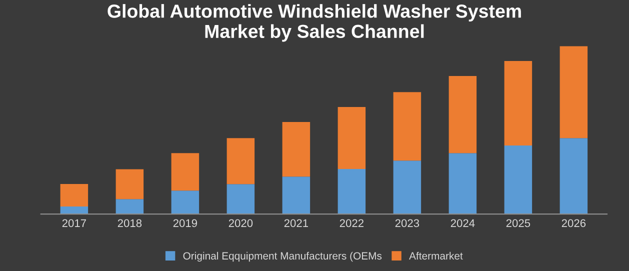  What do you see at coordinates (130, 223) in the screenshot?
I see `x-tick-label: 2018` at bounding box center [130, 223].